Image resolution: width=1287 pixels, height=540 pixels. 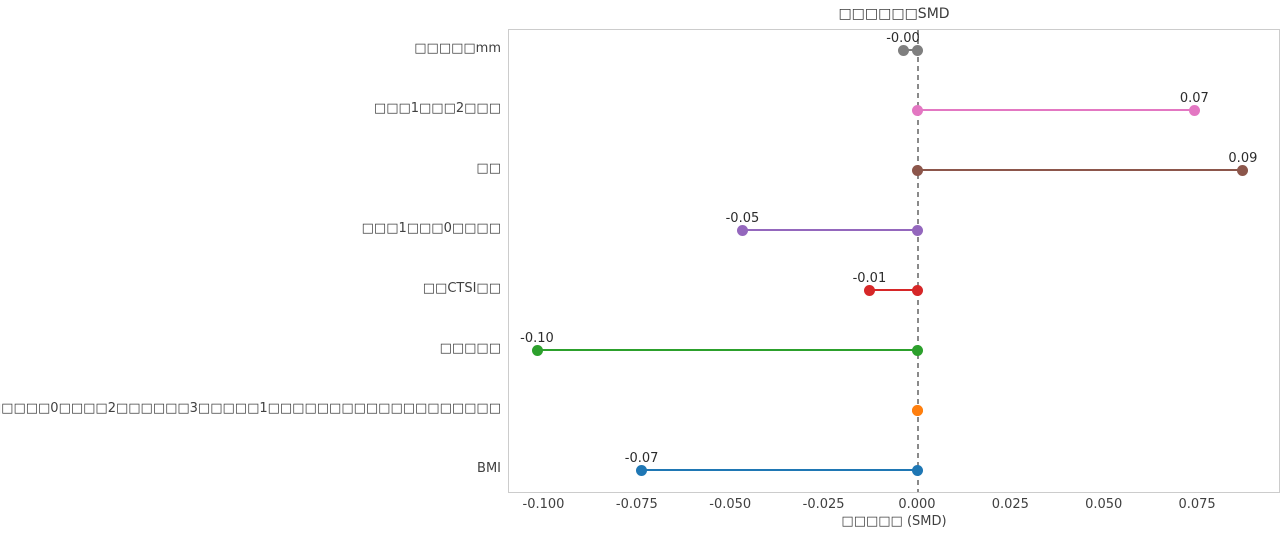 I want to click on value-label: -0.01, so click(x=869, y=278).